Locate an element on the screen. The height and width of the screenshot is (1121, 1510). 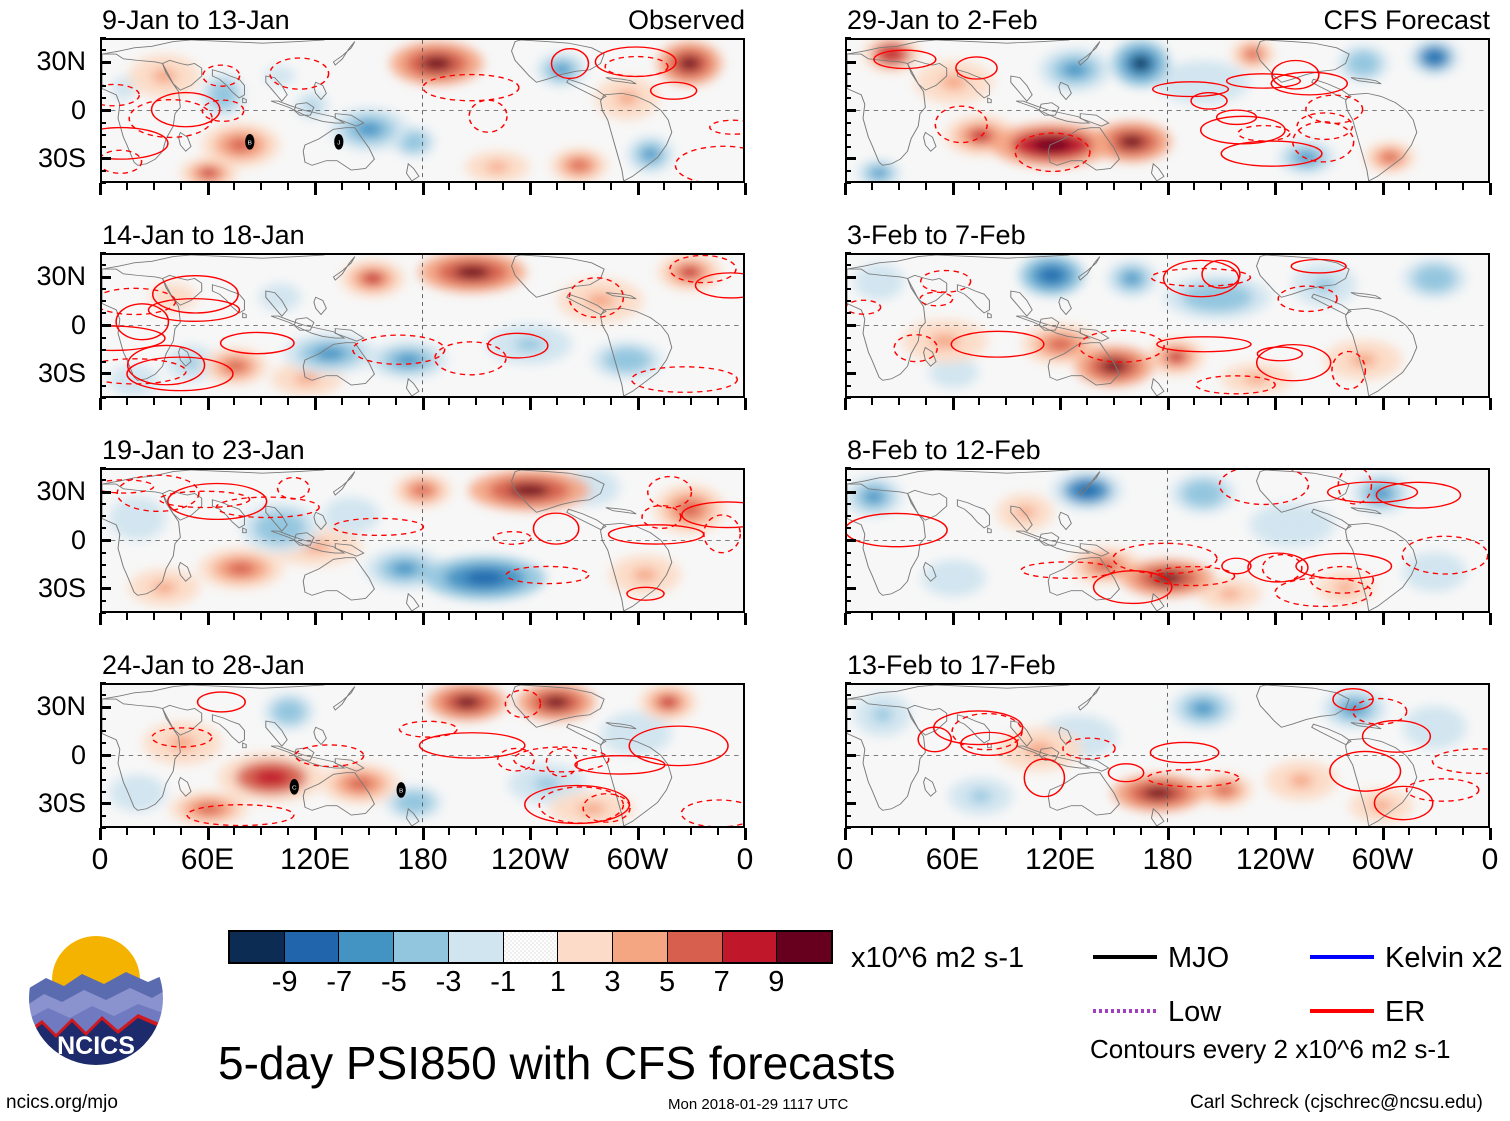
xaxis-label-left-6: 0 is located at coordinates (745, 859).